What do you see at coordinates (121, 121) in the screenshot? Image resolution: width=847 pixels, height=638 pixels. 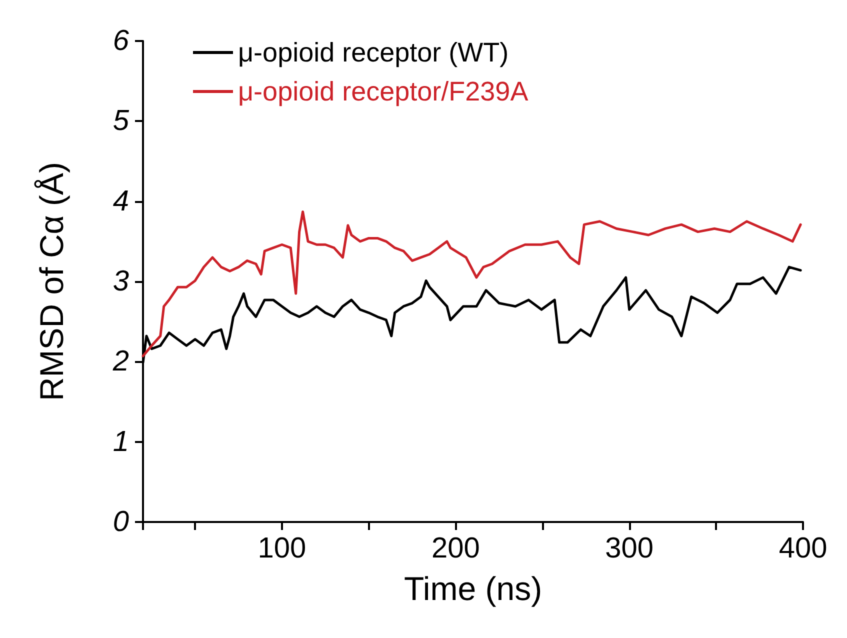 I see `y-tick-label: 5` at bounding box center [121, 121].